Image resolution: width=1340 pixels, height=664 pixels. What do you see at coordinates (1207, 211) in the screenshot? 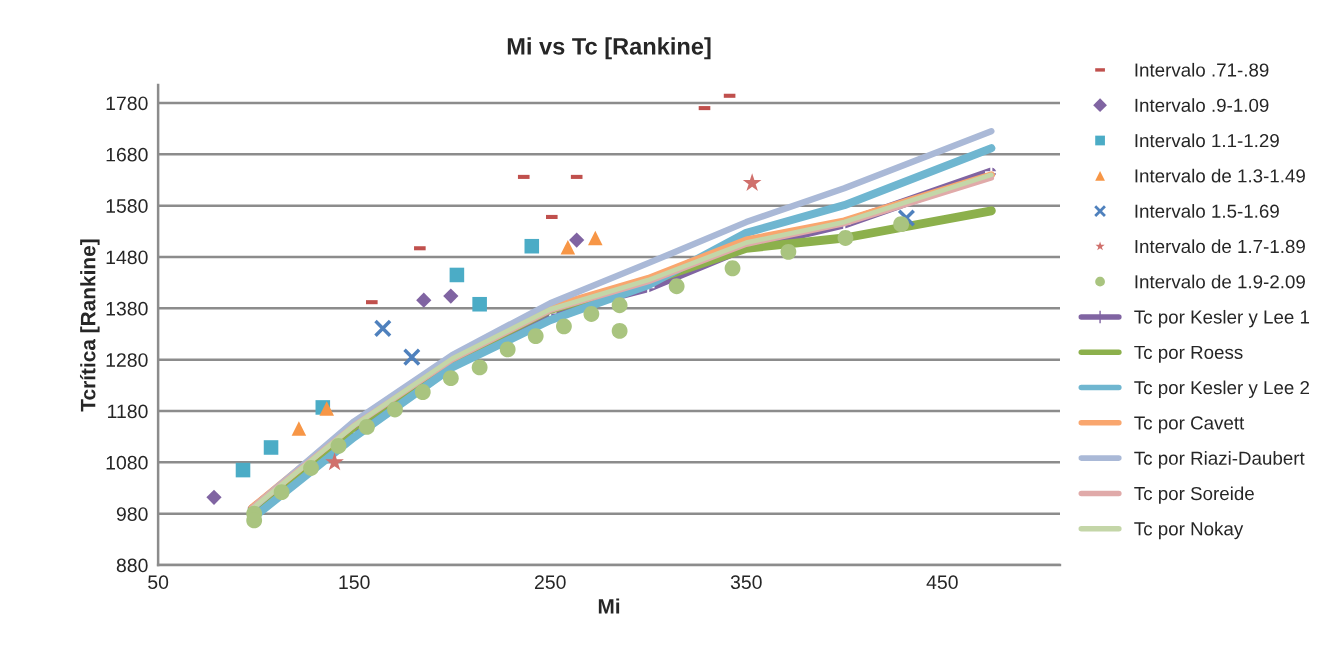
I see `legend-label: Intervalo 1.5-1.69` at bounding box center [1207, 211].